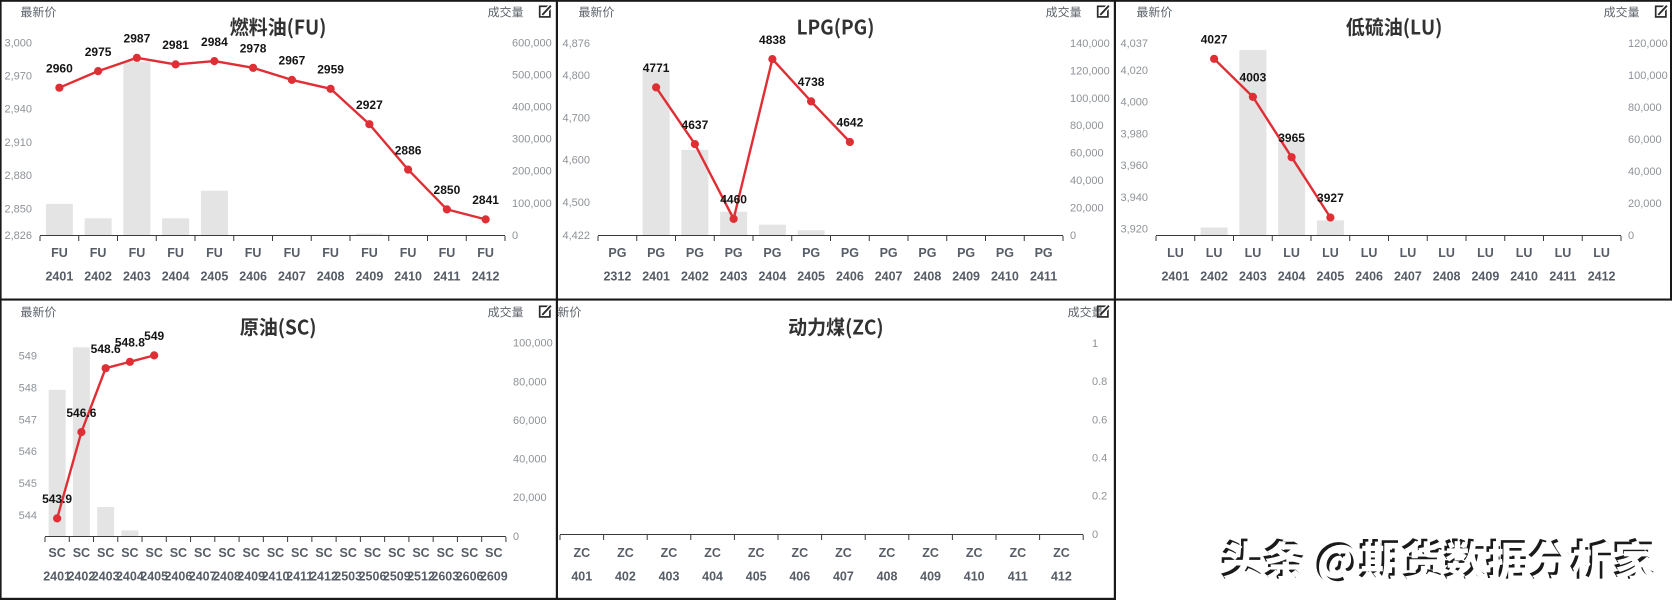 This screenshot has width=1672, height=605. Describe the element at coordinates (1099, 497) in the screenshot. I see `svg-text: 0.2` at that location.